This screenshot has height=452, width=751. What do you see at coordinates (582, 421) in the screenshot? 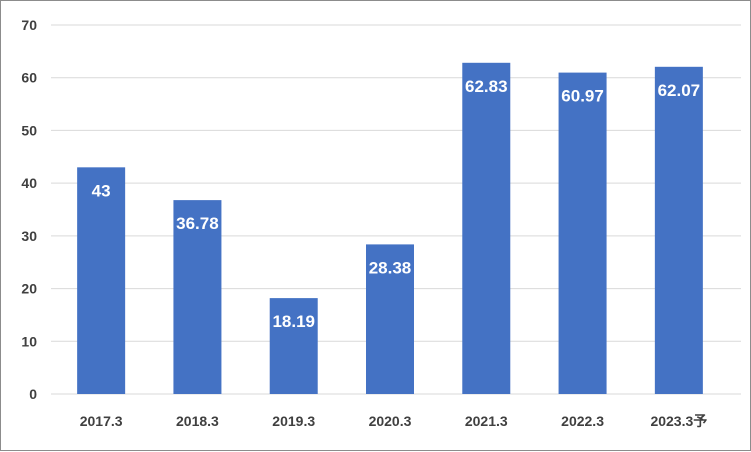
I see `x-tick-label: 2022.3` at bounding box center [582, 421].